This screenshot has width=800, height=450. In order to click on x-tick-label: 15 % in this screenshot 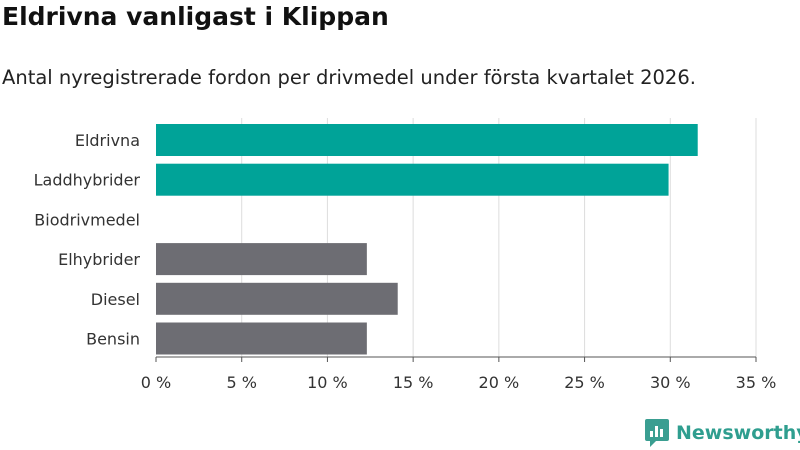, I will do `click(413, 382)`.